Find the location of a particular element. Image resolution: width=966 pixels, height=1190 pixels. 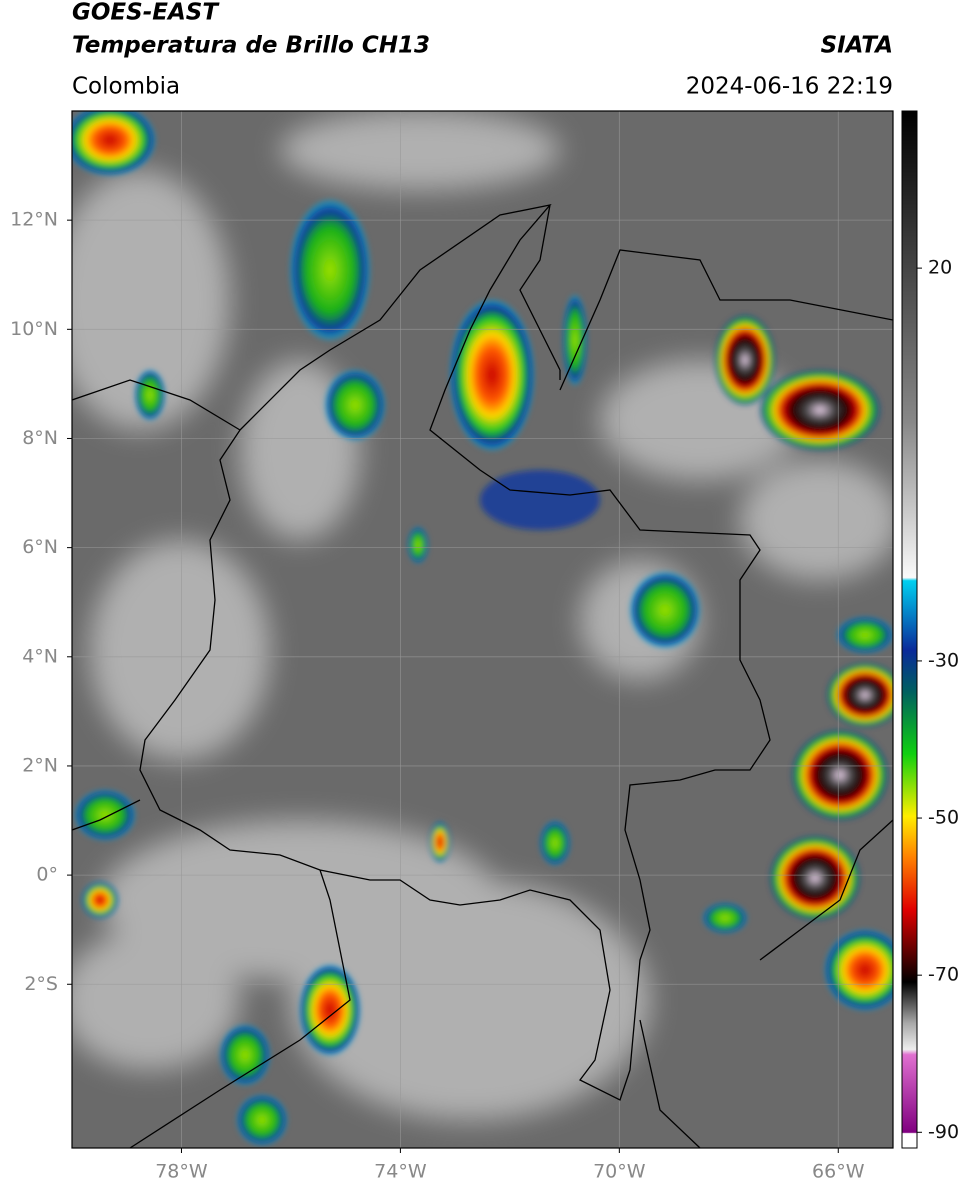

lat-tick-label: 0° is located at coordinates (47, 875).